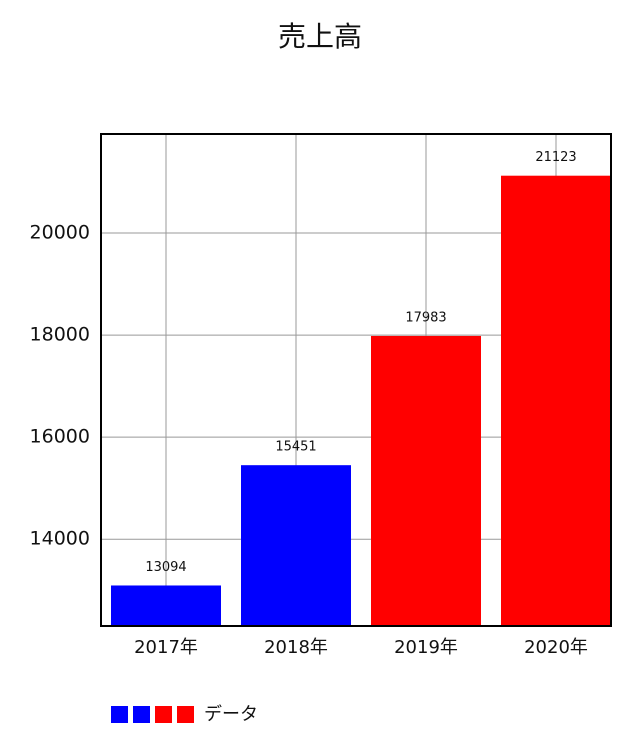 The height and width of the screenshot is (742, 640). Describe the element at coordinates (295, 447) in the screenshot. I see `value-label: 15451` at that location.